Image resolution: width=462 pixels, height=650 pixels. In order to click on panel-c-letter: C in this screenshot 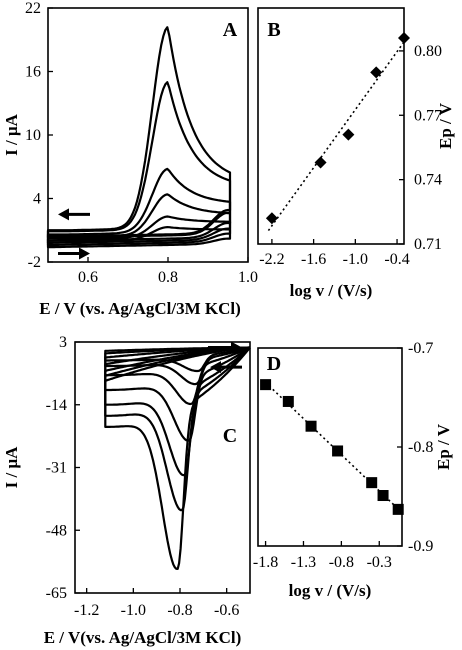, I will do `click(230, 436)`.